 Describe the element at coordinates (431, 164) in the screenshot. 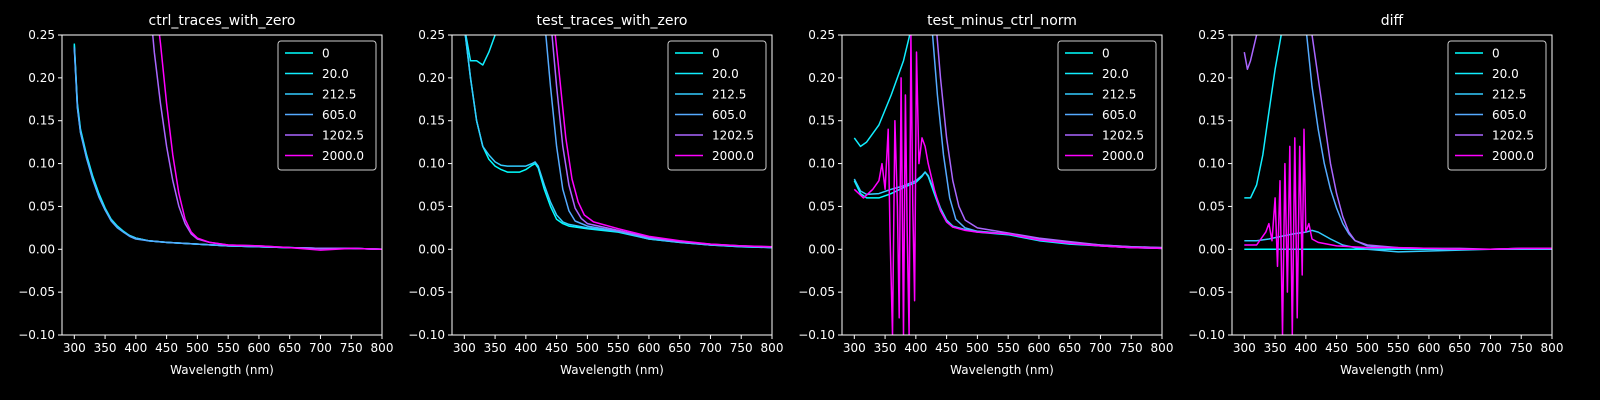

I see `y-tick-label: 0.10` at that location.